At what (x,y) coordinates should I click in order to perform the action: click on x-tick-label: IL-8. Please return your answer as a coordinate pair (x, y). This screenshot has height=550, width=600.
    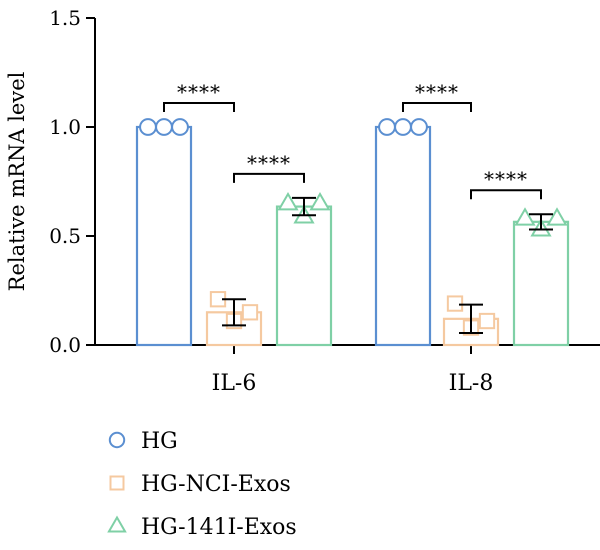
    Looking at the image, I should click on (471, 383).